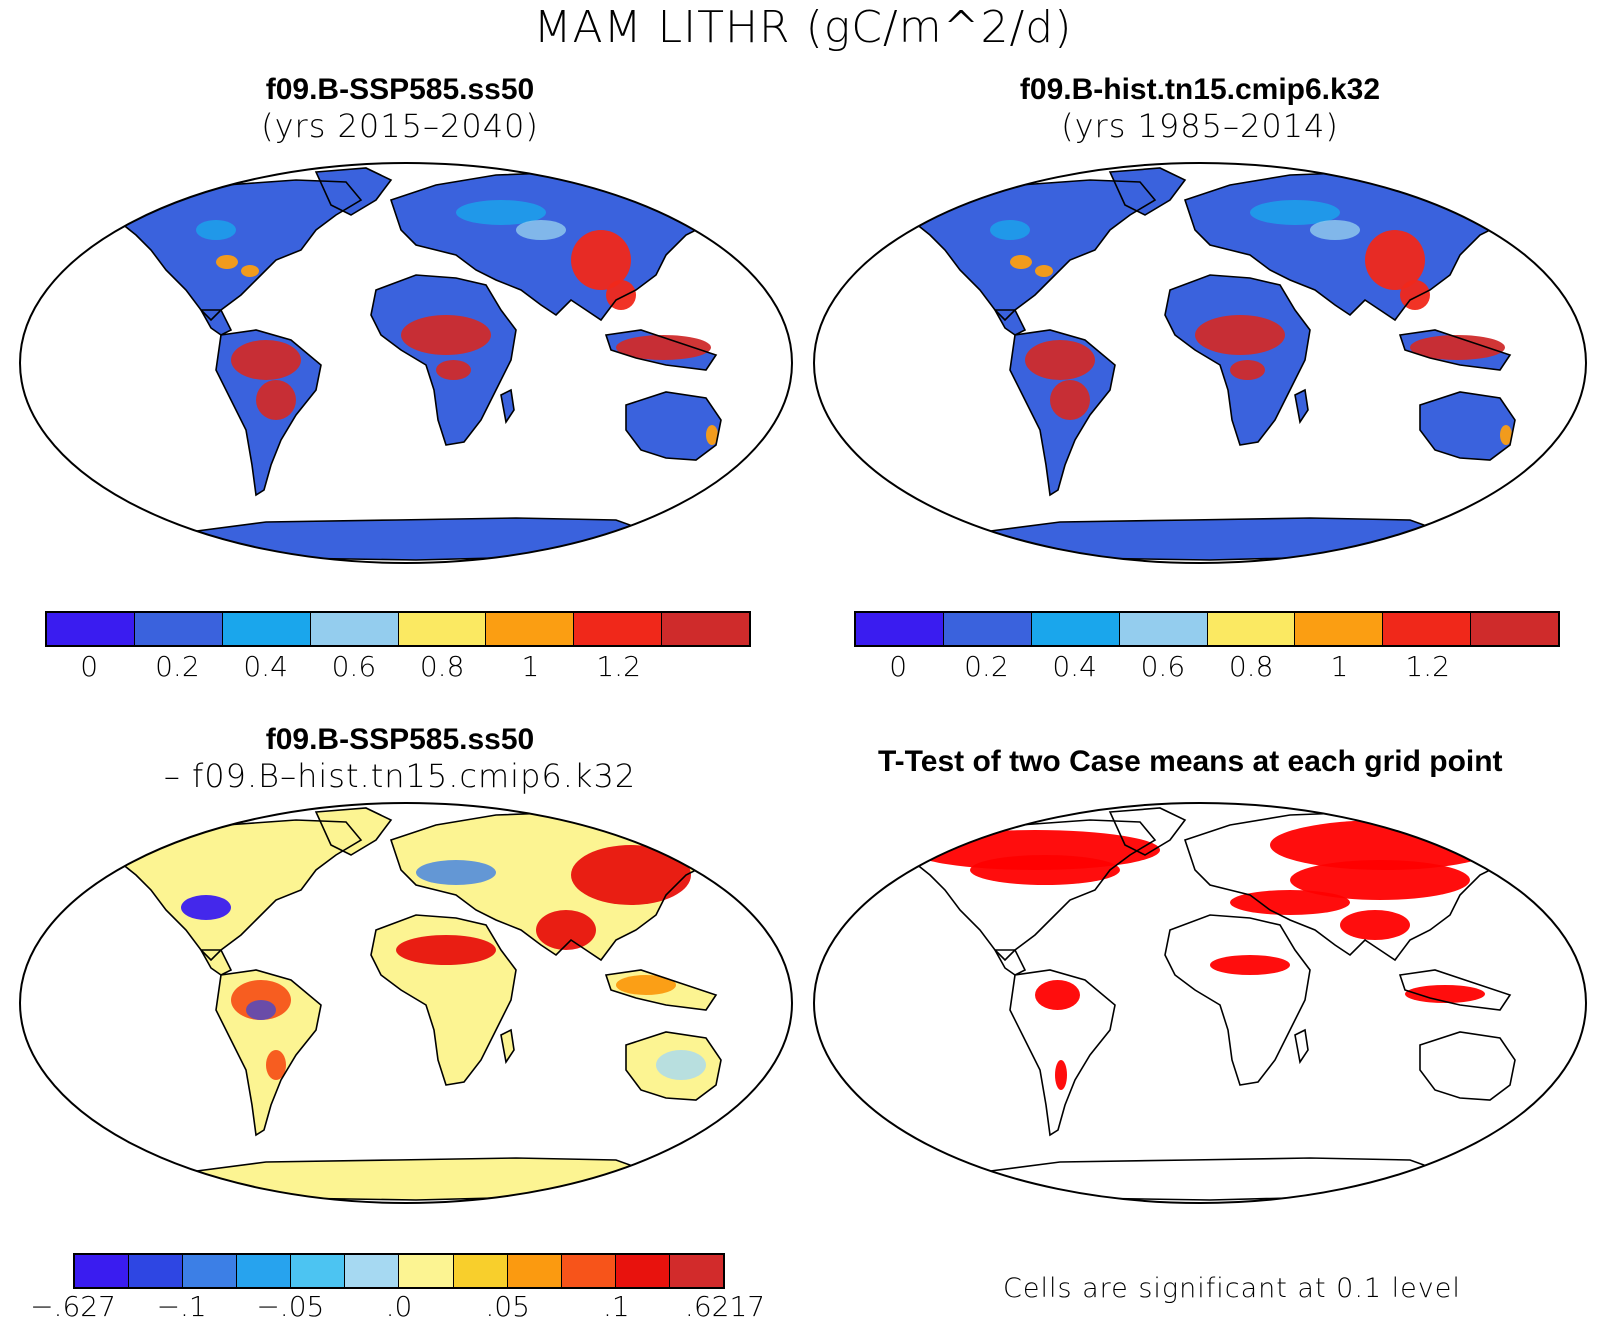 This screenshot has height=1323, width=1606. Describe the element at coordinates (73, 1306) in the screenshot. I see `colorbar-tick-label: −.627` at that location.